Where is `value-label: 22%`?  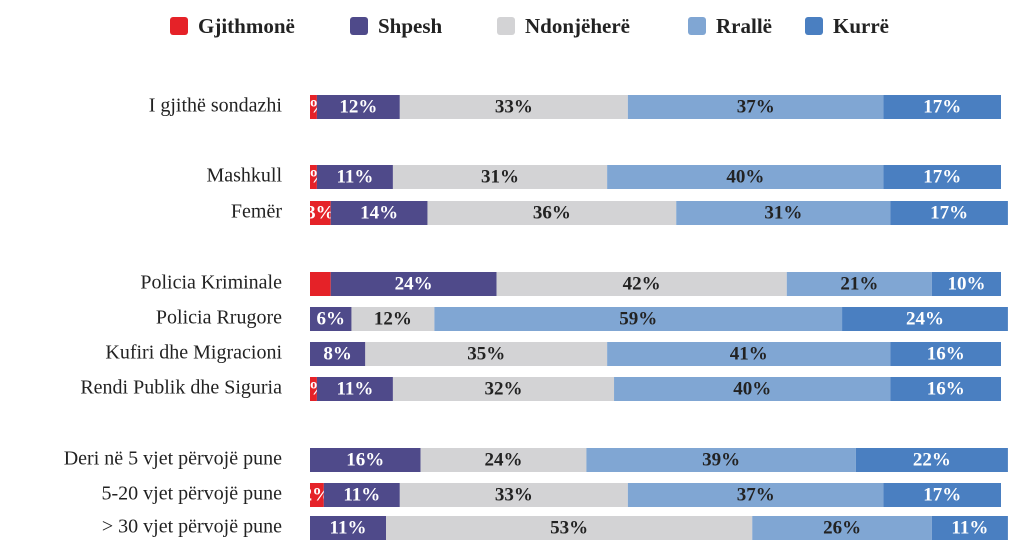
value-label: 22% is located at coordinates (932, 459).